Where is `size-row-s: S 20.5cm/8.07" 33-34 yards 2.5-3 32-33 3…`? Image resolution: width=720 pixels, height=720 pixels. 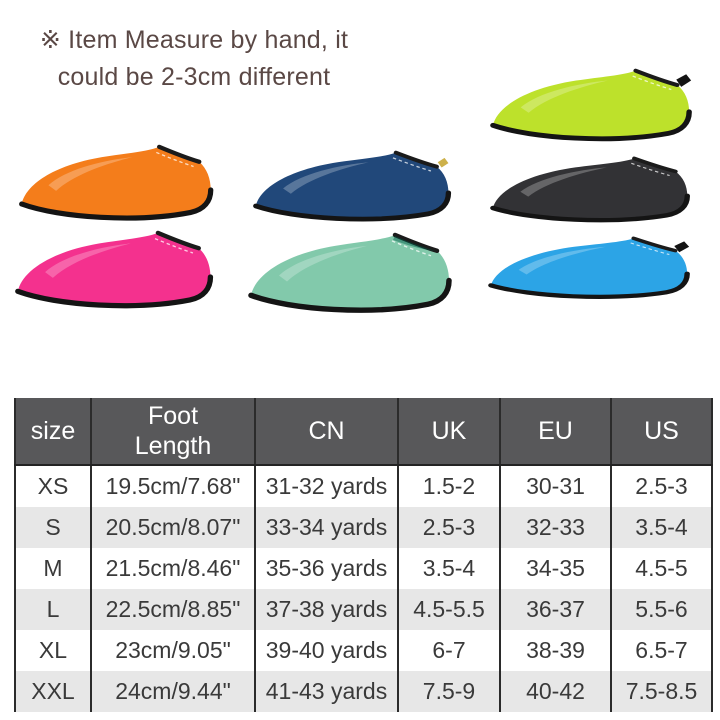 size-row-s: S 20.5cm/8.07" 33-34 yards 2.5-3 32-33 3… is located at coordinates (363, 527).